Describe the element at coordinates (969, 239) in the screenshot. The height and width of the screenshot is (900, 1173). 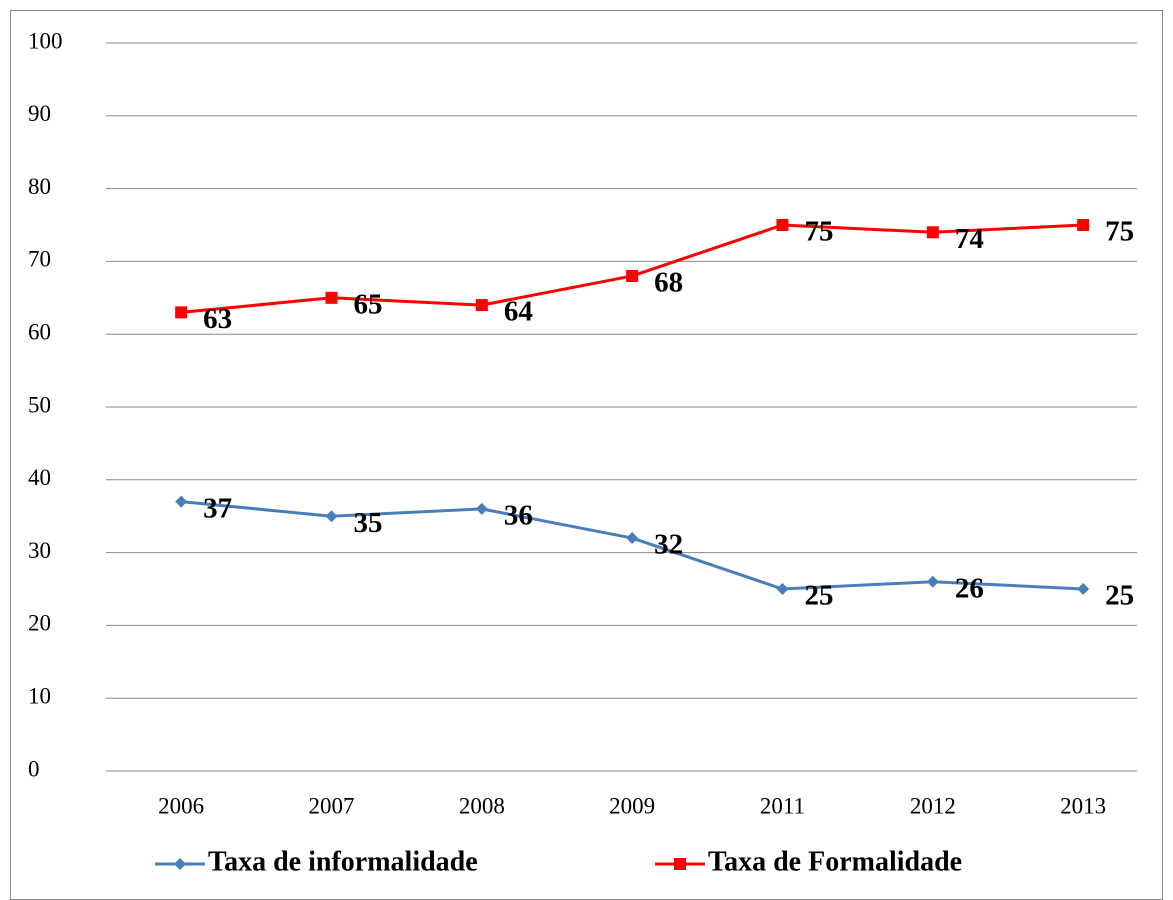
I see `data-label: 74` at that location.